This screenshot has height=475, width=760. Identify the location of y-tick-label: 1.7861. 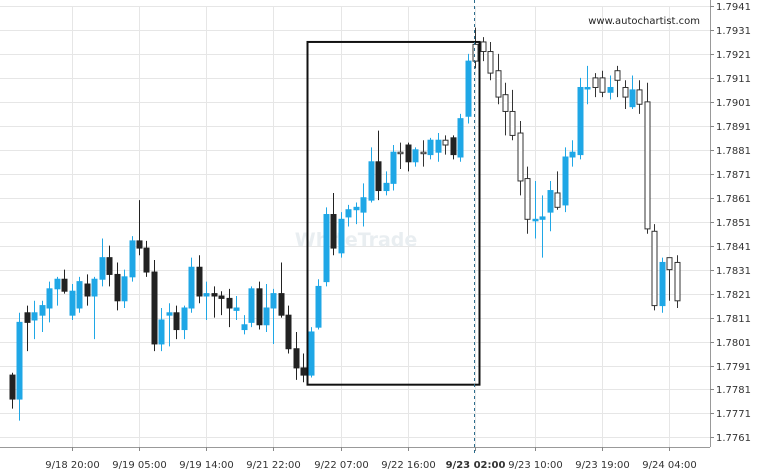
(733, 199).